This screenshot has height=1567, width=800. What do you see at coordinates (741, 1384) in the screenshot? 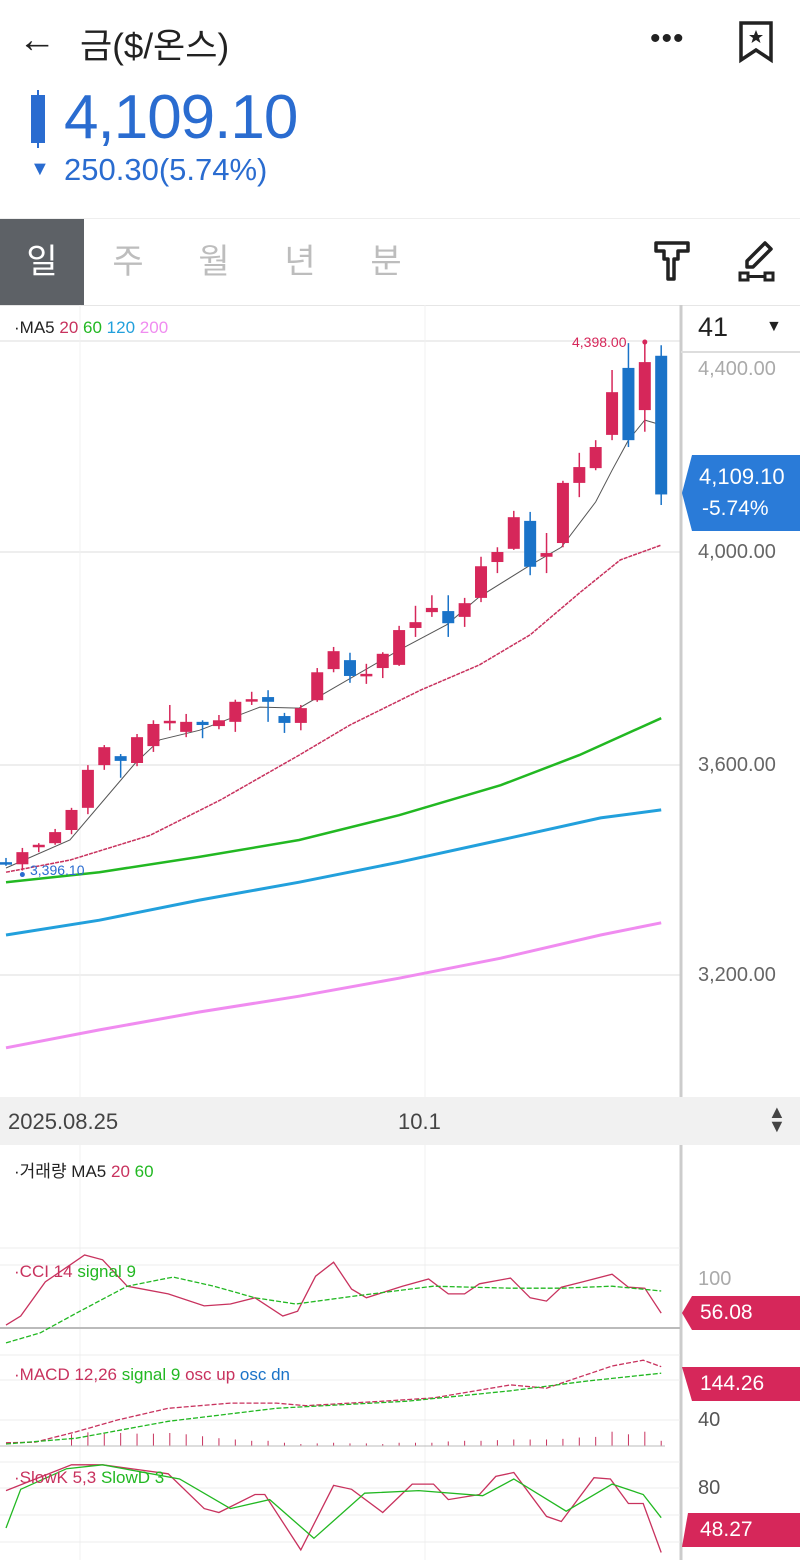
I see `macd-value-tag` at bounding box center [741, 1384].